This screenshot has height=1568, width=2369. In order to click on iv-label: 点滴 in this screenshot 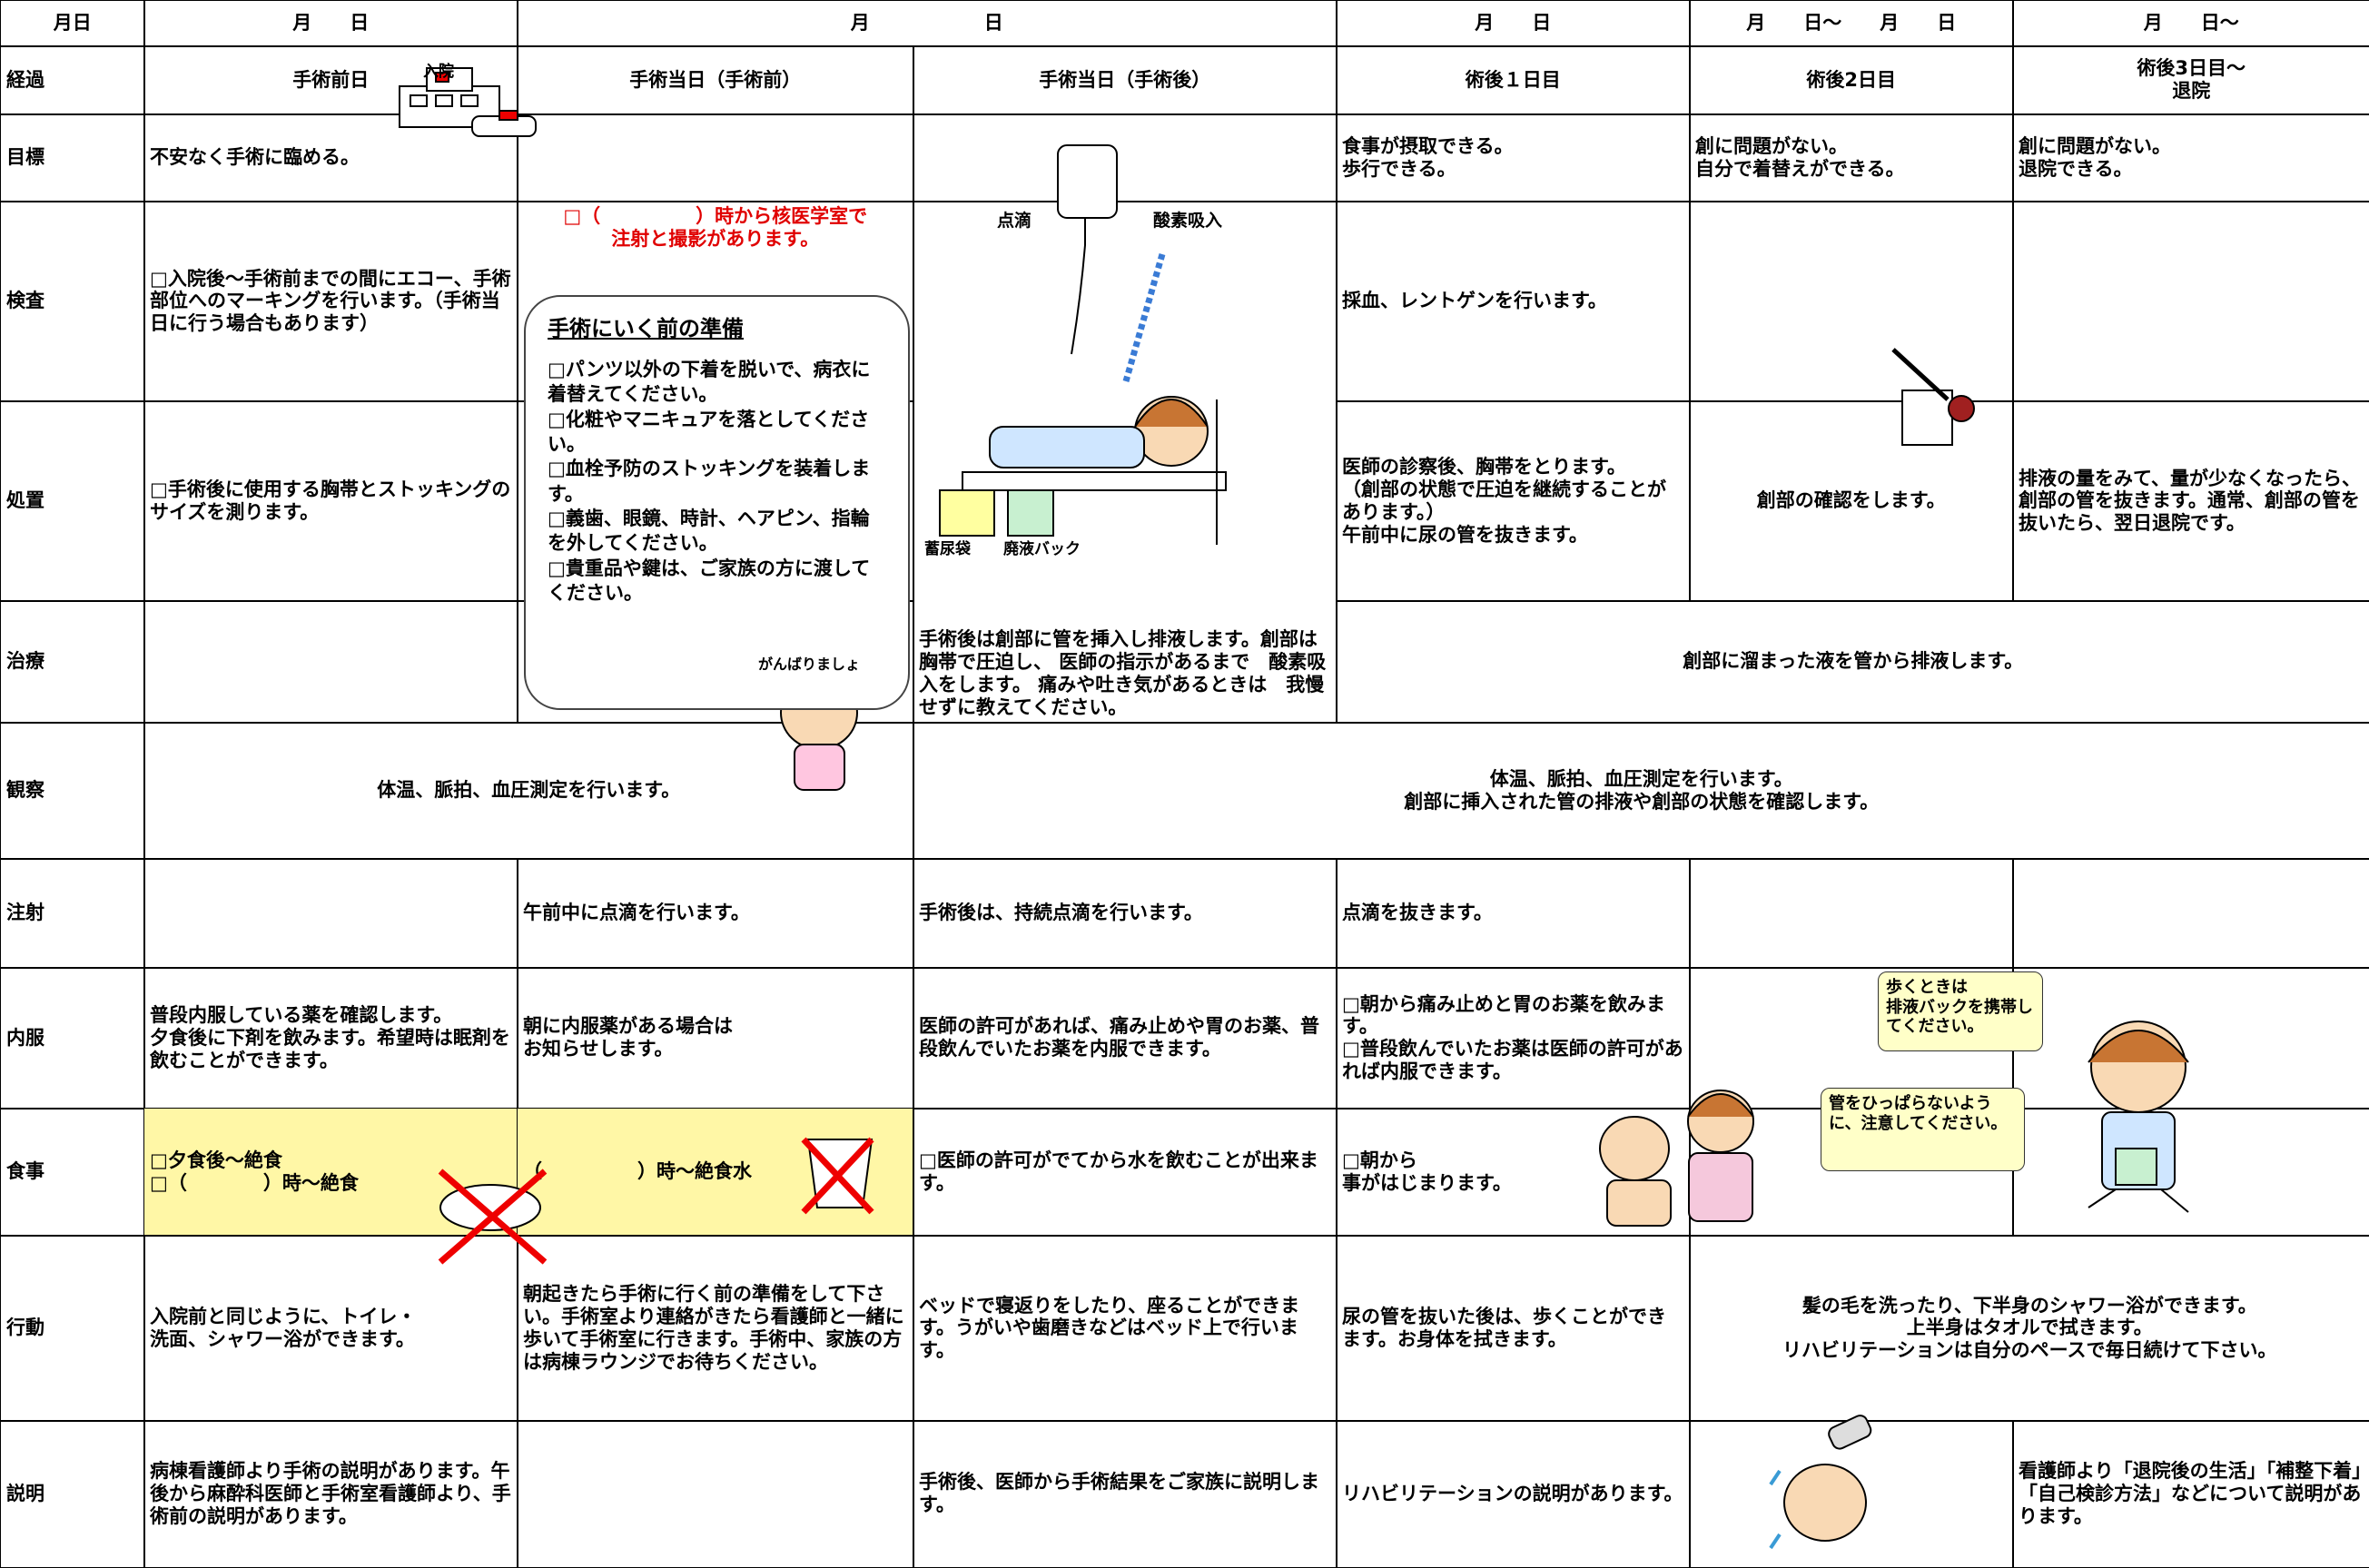, I will do `click(1014, 221)`.